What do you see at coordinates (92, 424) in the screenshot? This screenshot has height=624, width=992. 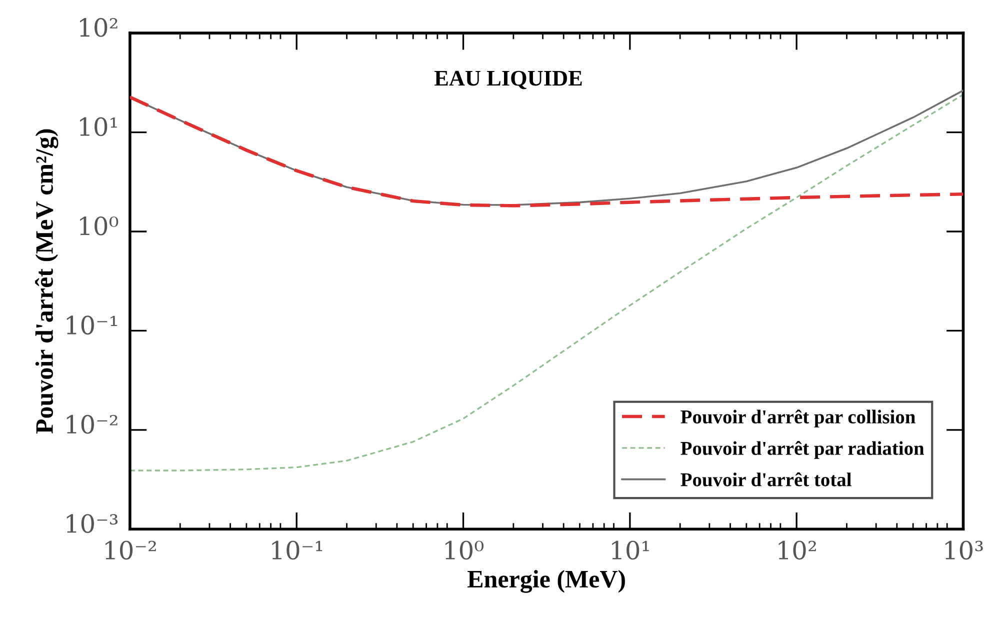 I see `y-tick-label: 10⁻²` at bounding box center [92, 424].